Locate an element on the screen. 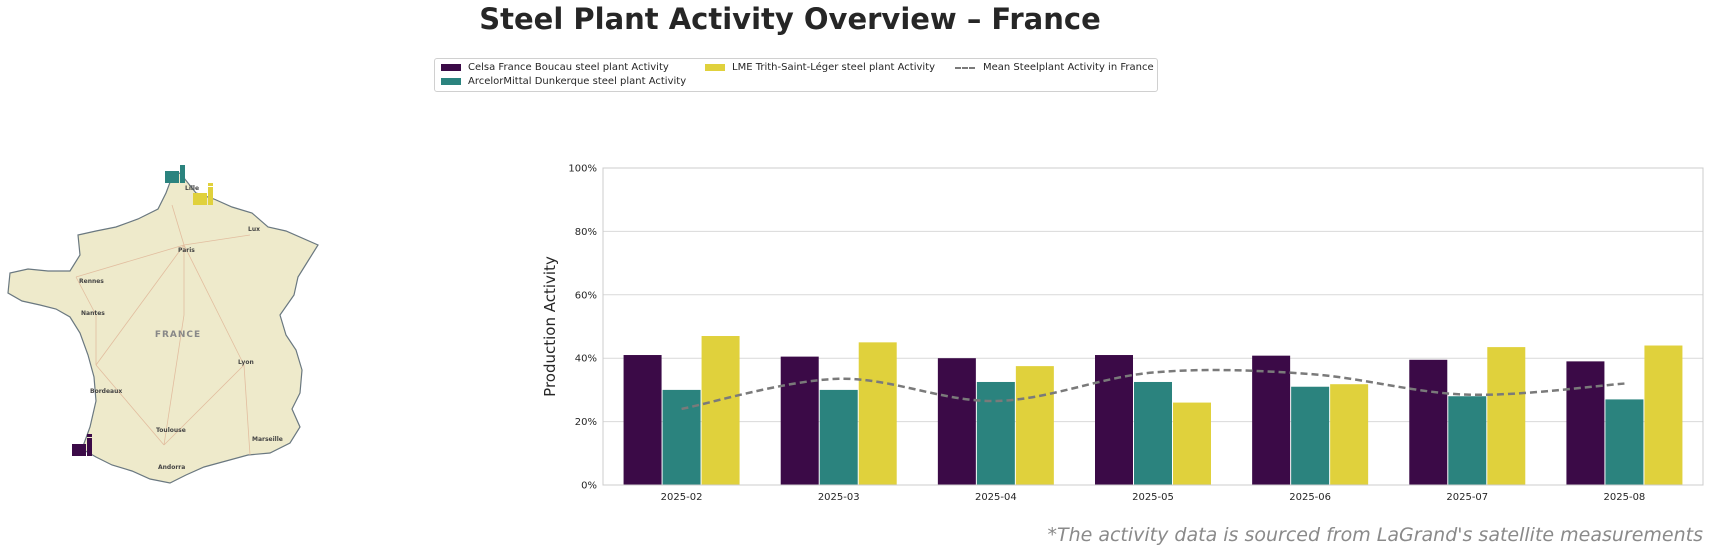 This screenshot has width=1709, height=554. city-label-toulouse: Toulouse is located at coordinates (171, 430).